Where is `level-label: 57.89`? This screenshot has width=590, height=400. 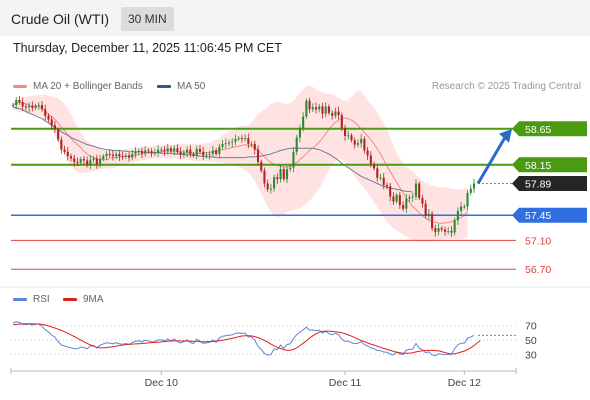
level-label: 57.89 is located at coordinates (538, 185).